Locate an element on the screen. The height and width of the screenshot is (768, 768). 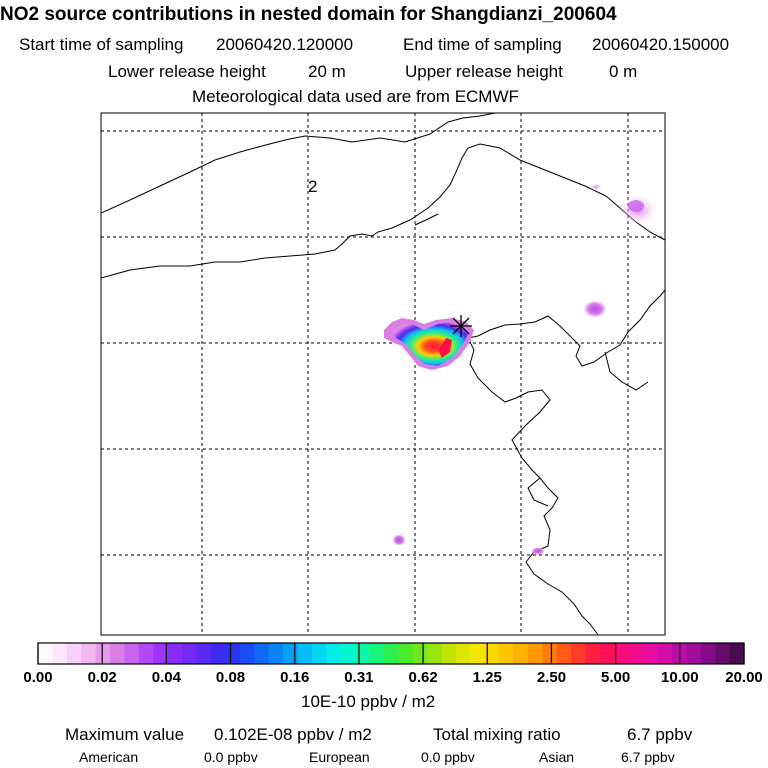
legend-tick-label: 2.50 is located at coordinates (551, 677).